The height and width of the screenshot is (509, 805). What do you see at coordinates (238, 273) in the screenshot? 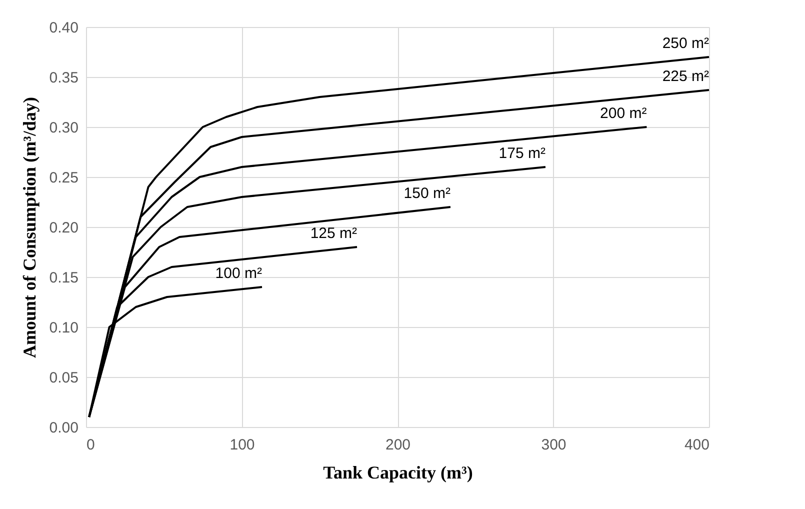
I see `series-label: 100 m²` at bounding box center [238, 273].